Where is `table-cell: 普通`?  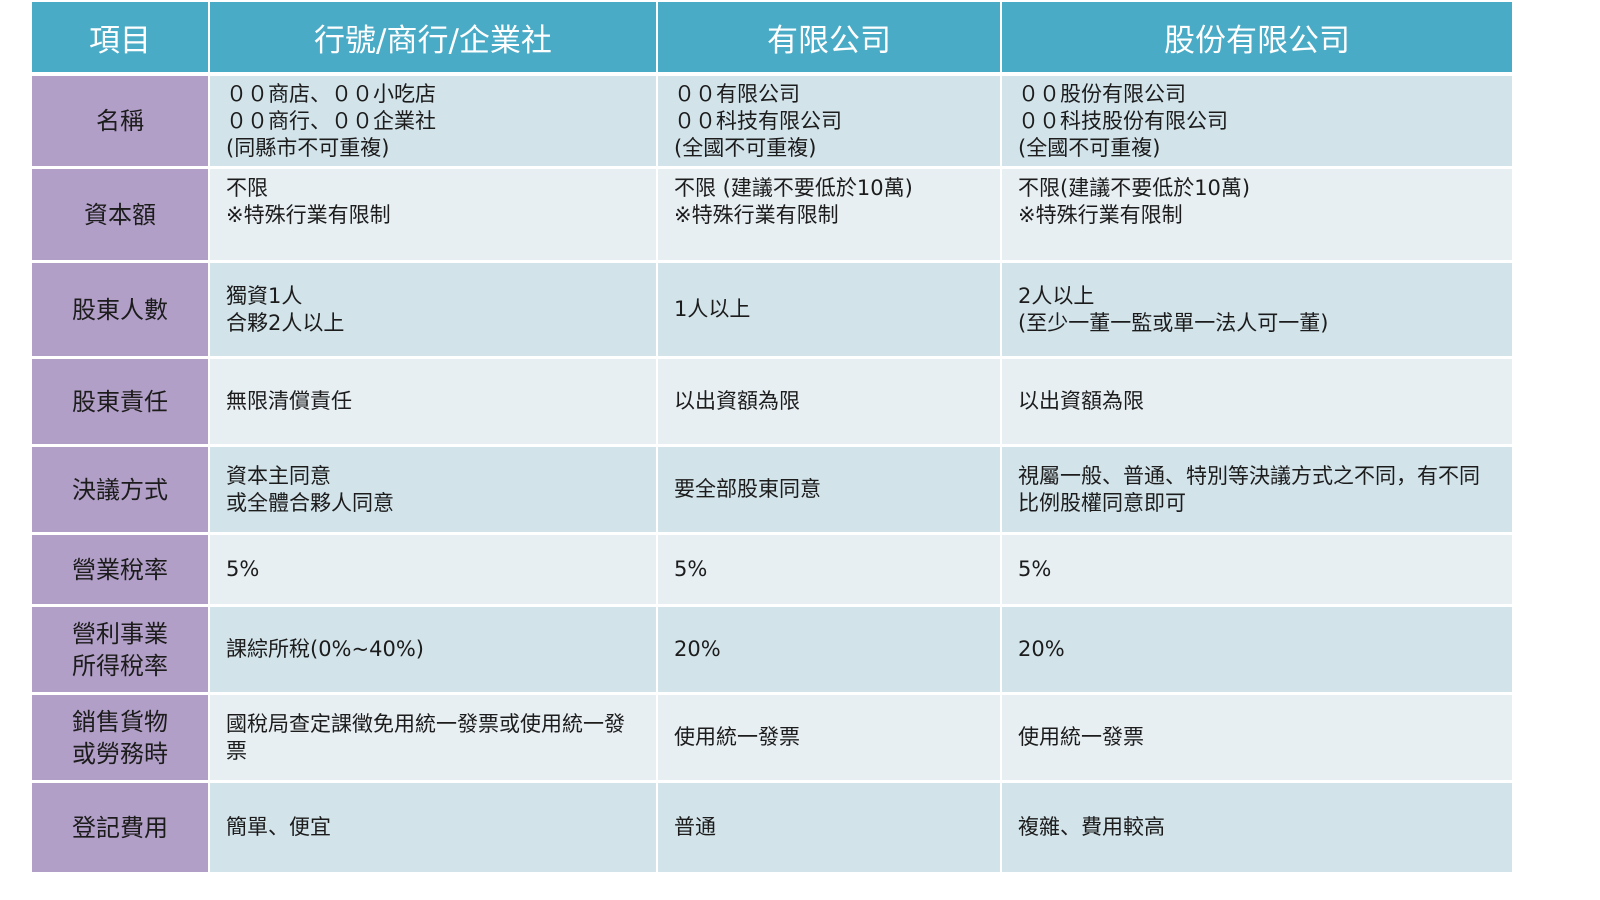
table-cell: 普通 is located at coordinates (830, 829).